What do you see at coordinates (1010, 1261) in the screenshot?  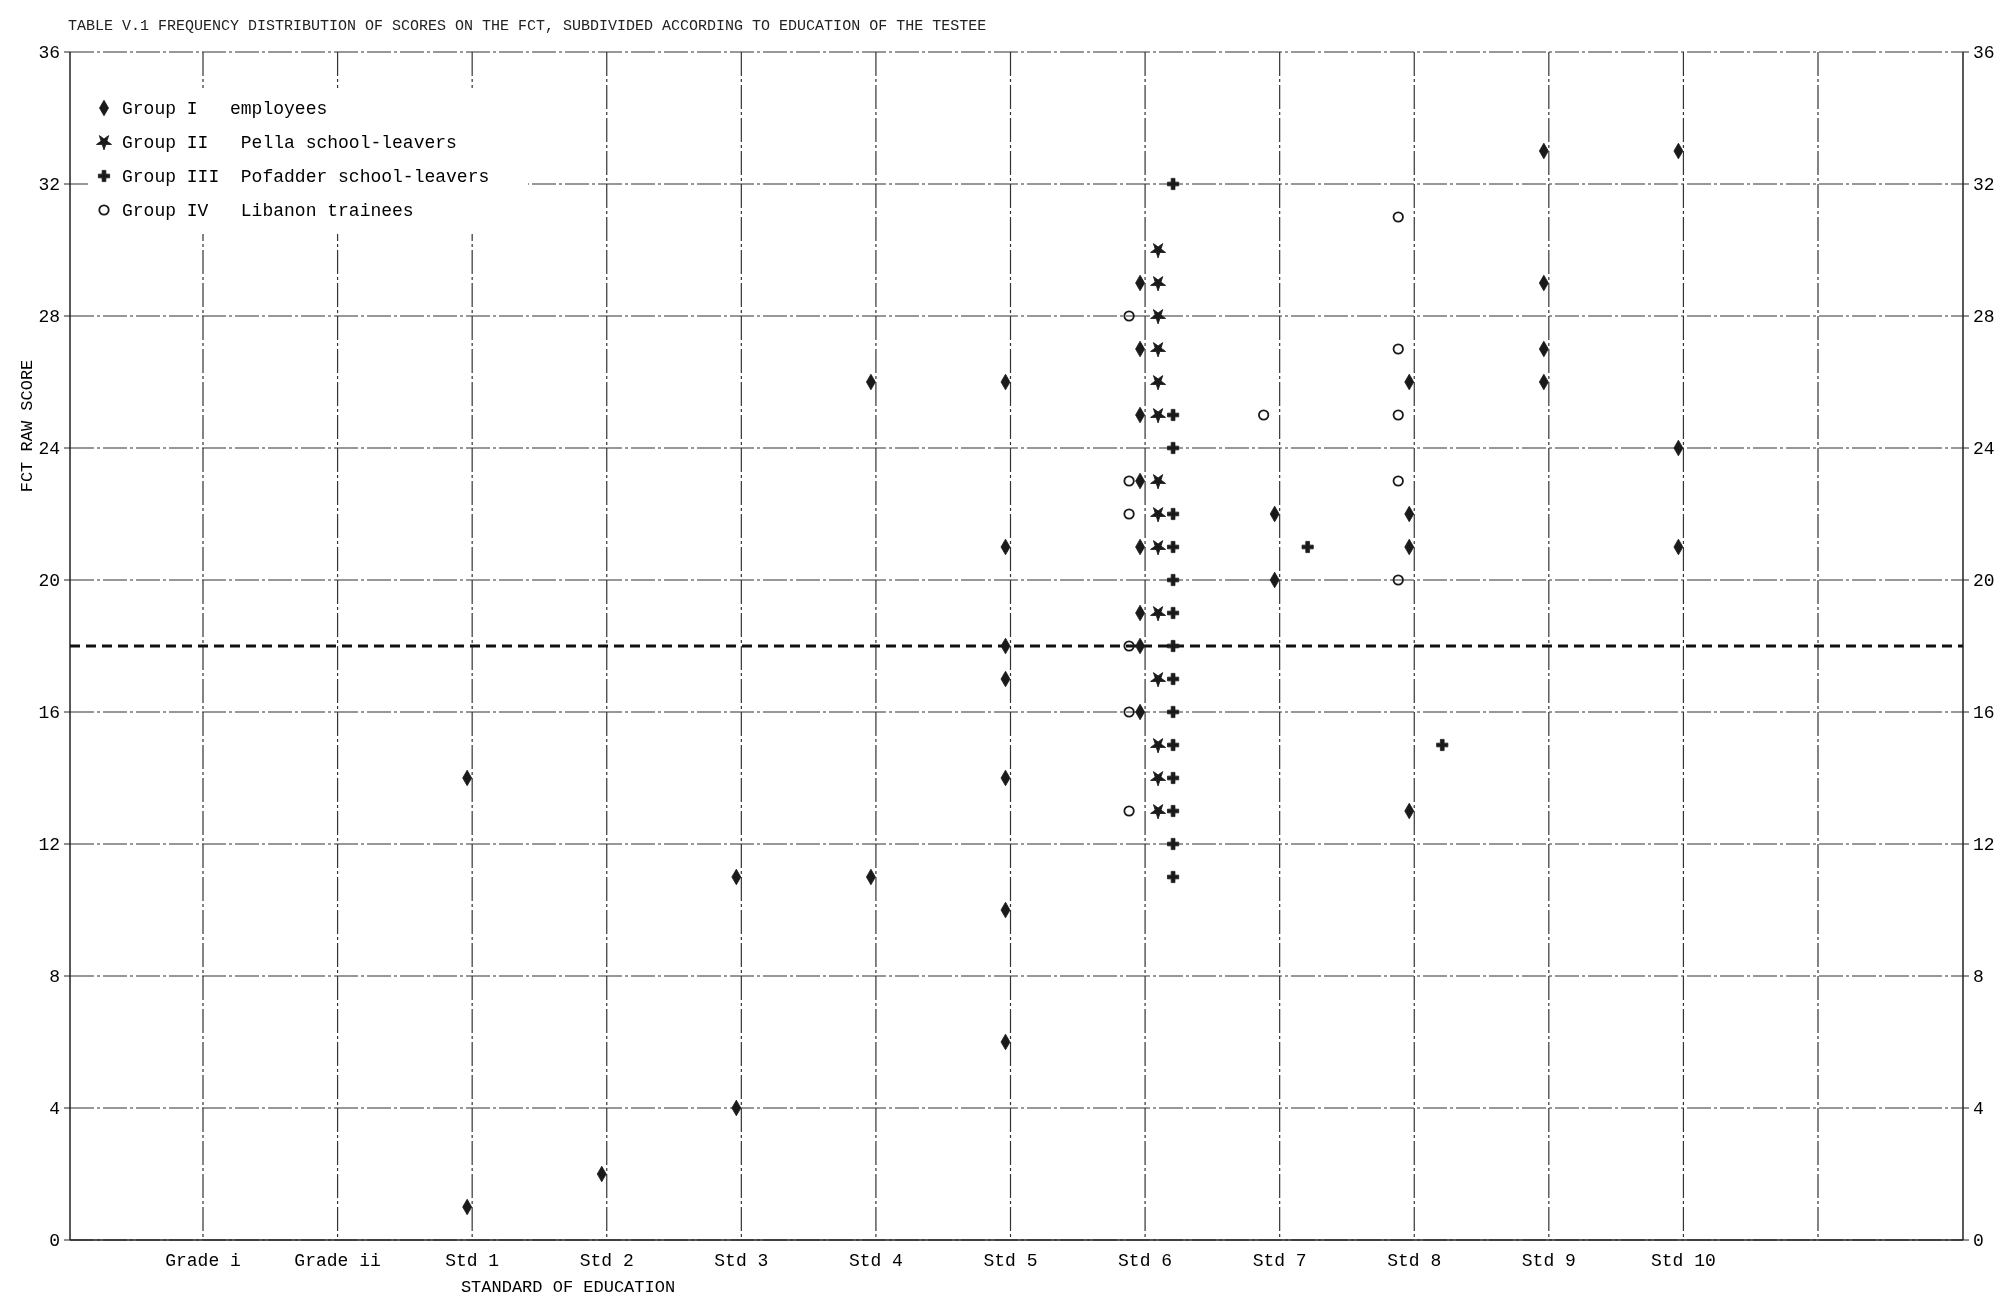 I see `x-tick-label: Std 5` at bounding box center [1010, 1261].